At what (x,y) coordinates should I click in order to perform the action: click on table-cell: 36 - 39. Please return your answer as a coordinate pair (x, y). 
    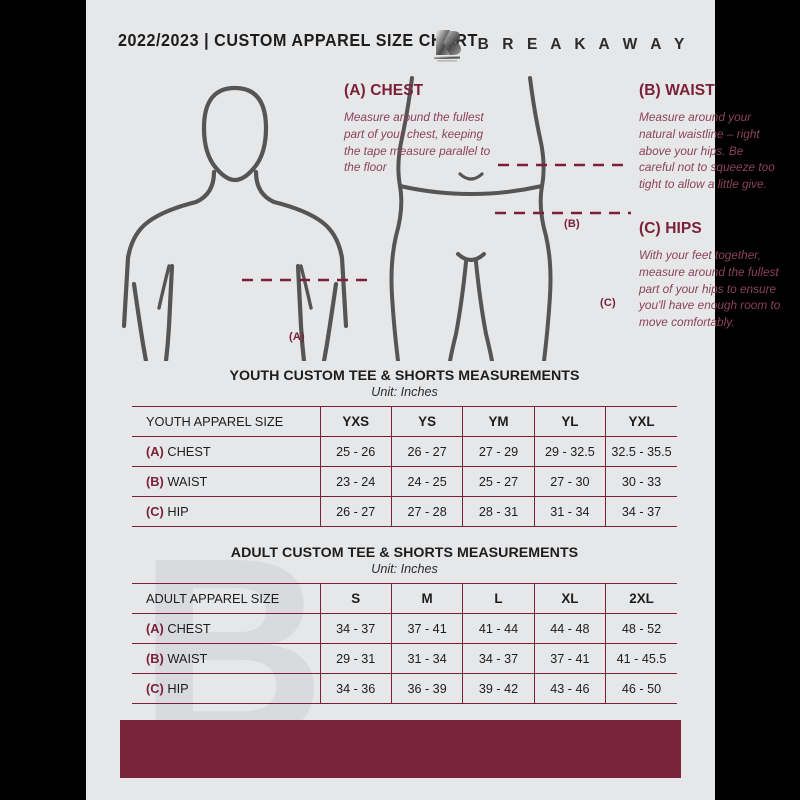
    Looking at the image, I should click on (426, 688).